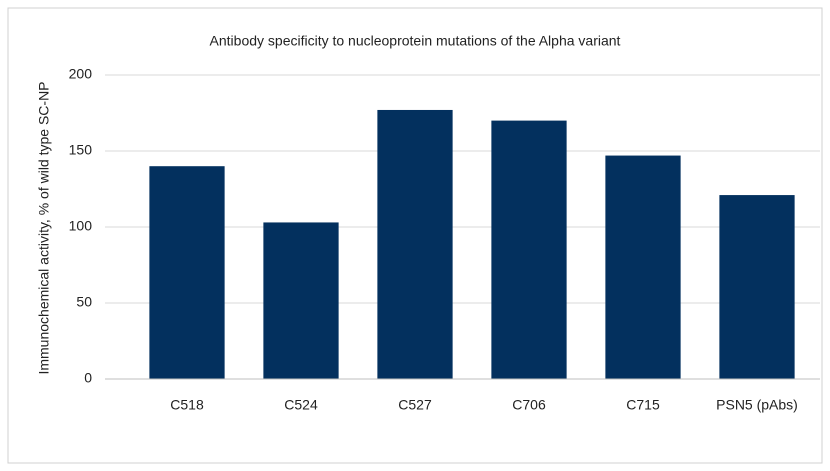 The image size is (830, 471). Describe the element at coordinates (529, 405) in the screenshot. I see `x-tick-label: C706` at that location.